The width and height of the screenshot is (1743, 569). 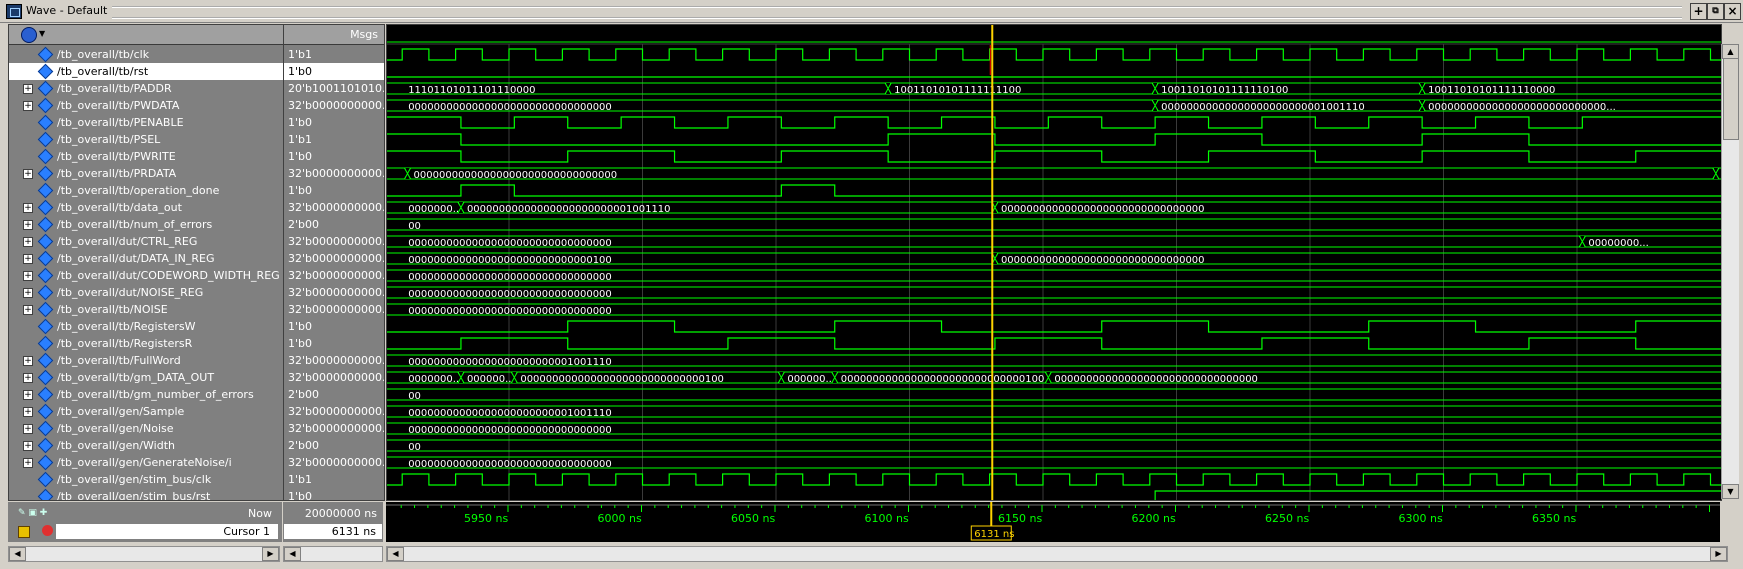 What do you see at coordinates (146, 139) in the screenshot?
I see `signal-row: /tb_overall/tb/PSEL` at bounding box center [146, 139].